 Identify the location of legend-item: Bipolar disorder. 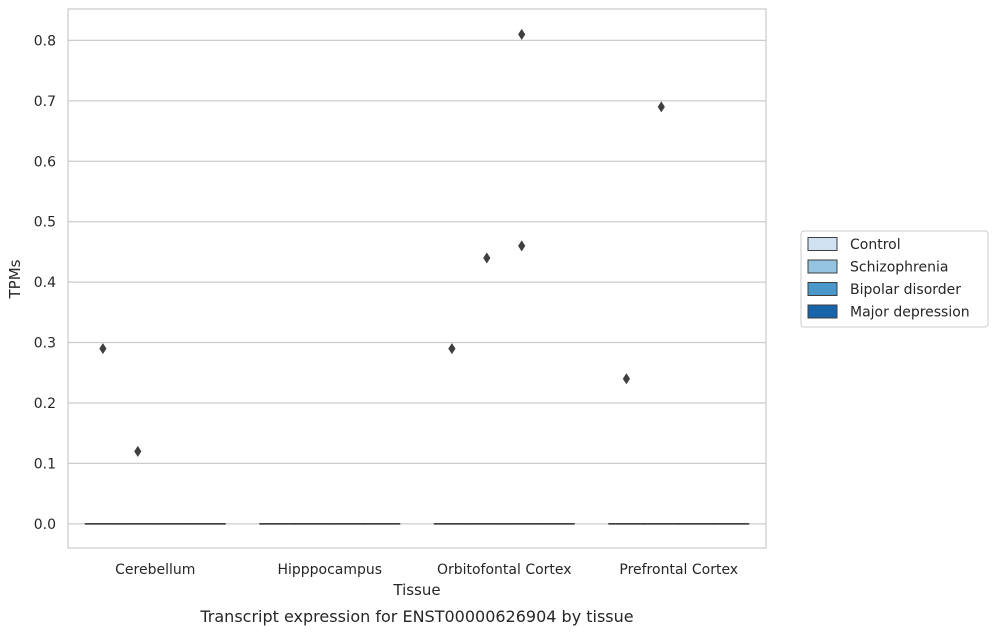
(884, 290).